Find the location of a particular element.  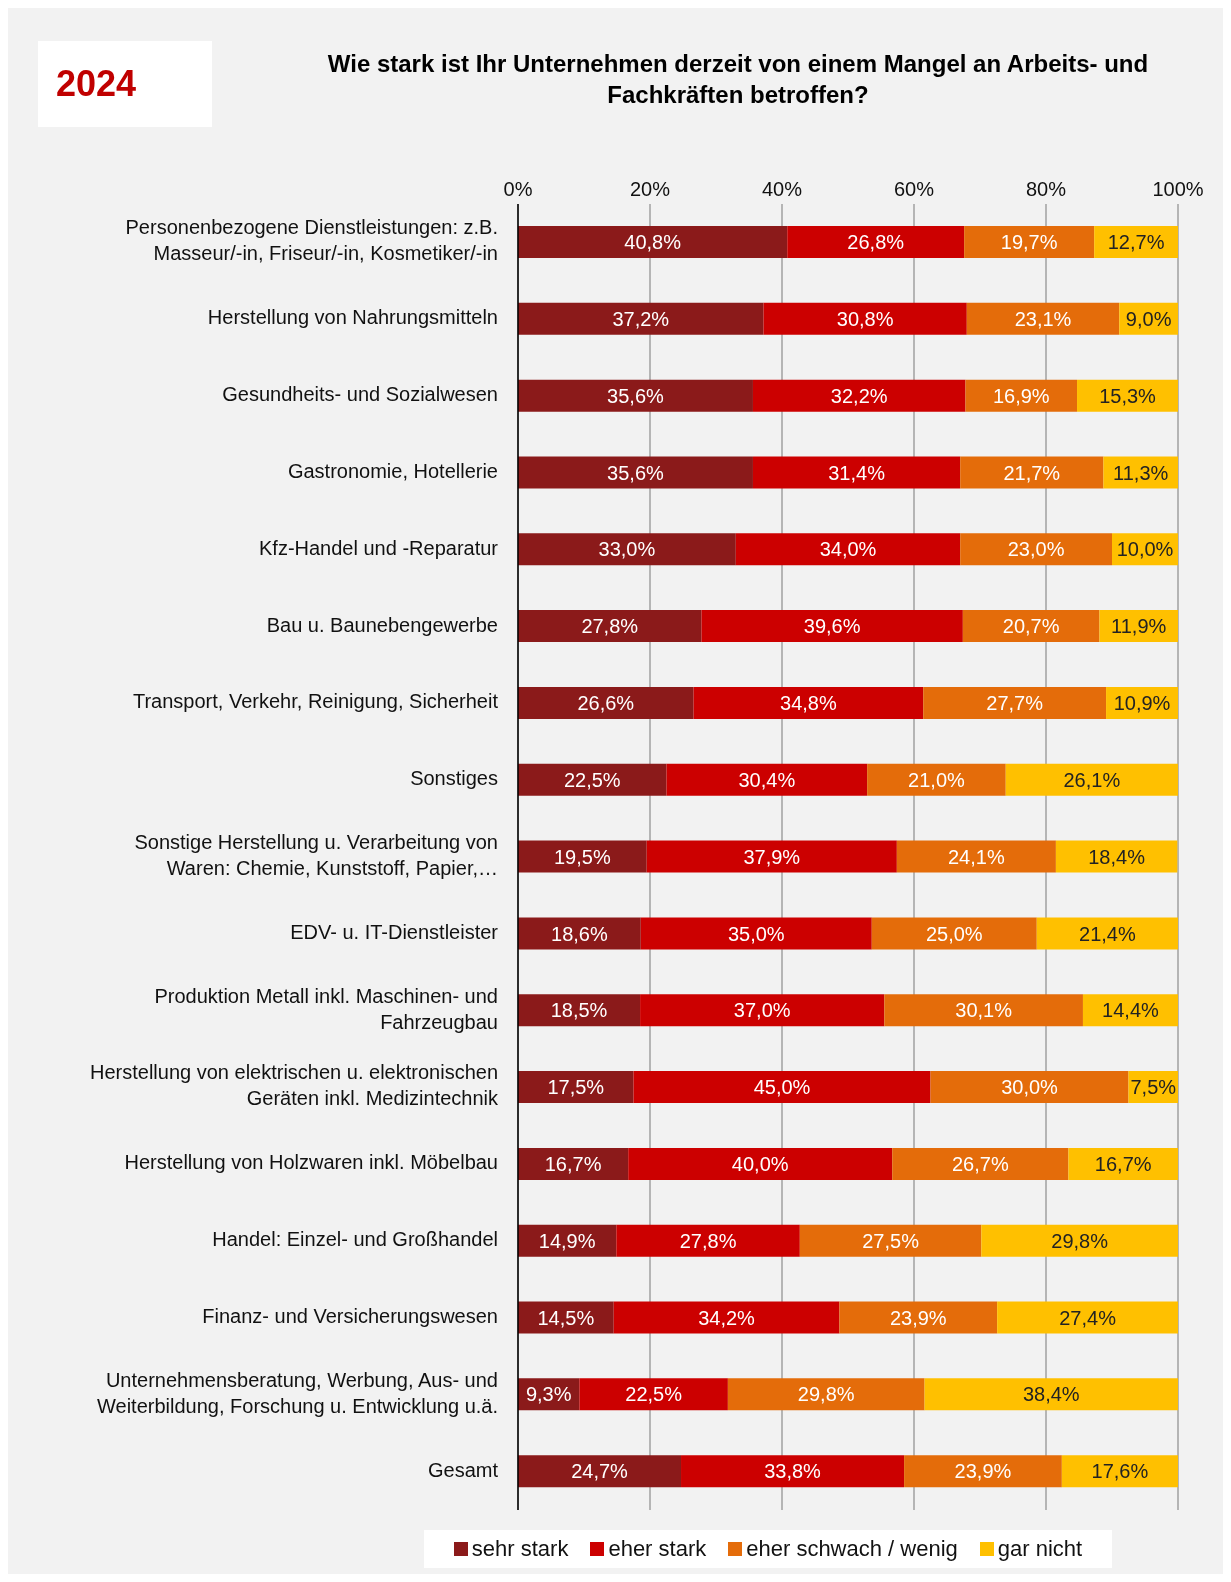

data-label: 15,3% is located at coordinates (1128, 395).